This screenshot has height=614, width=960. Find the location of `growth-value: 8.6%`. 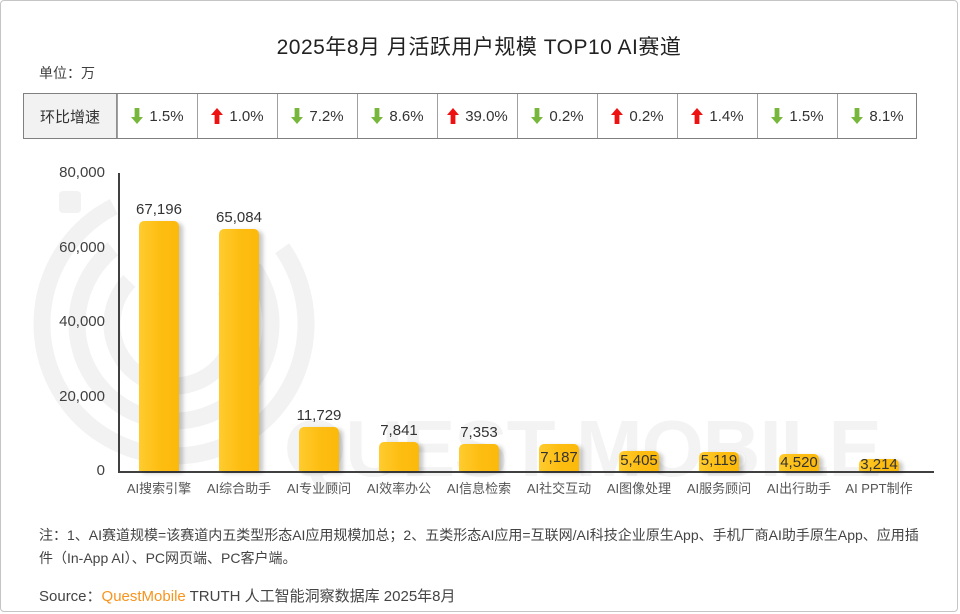

growth-value: 8.6% is located at coordinates (406, 116).